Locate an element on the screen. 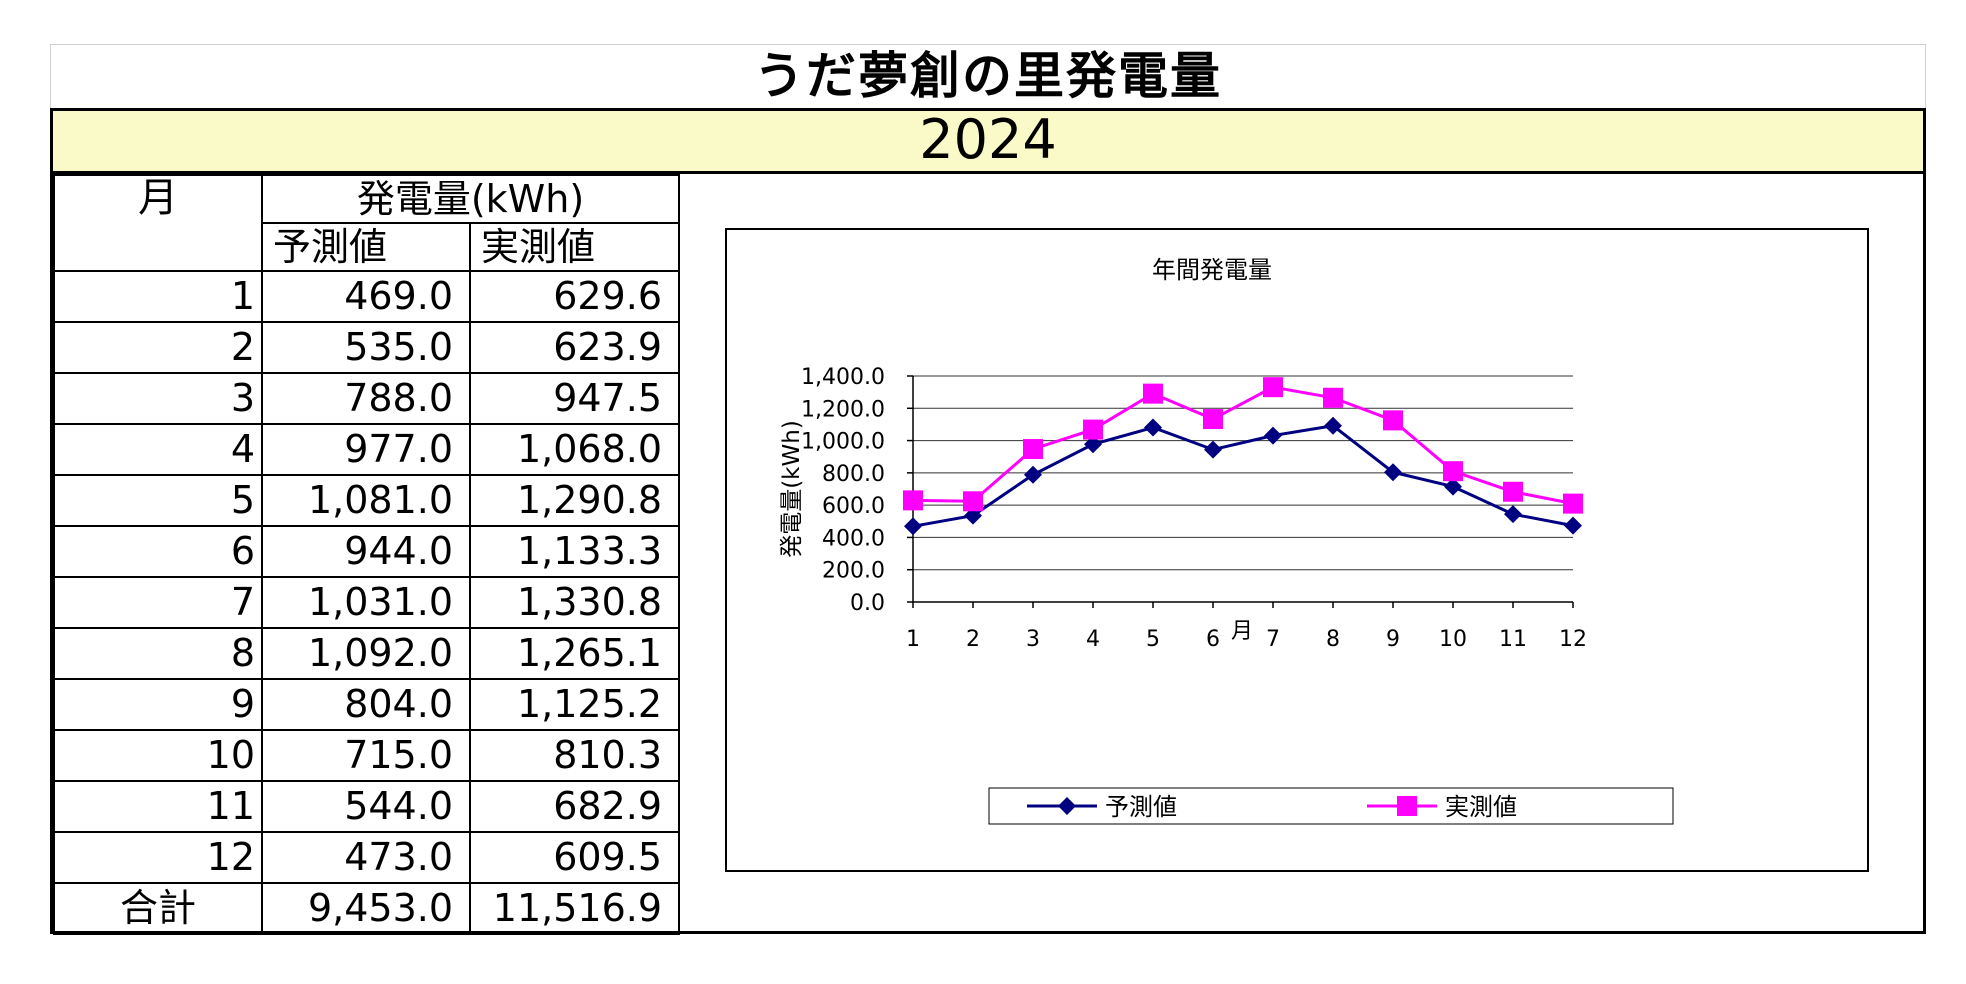 The height and width of the screenshot is (984, 1966). forecast-cell: 1,031.0 is located at coordinates (366, 602).